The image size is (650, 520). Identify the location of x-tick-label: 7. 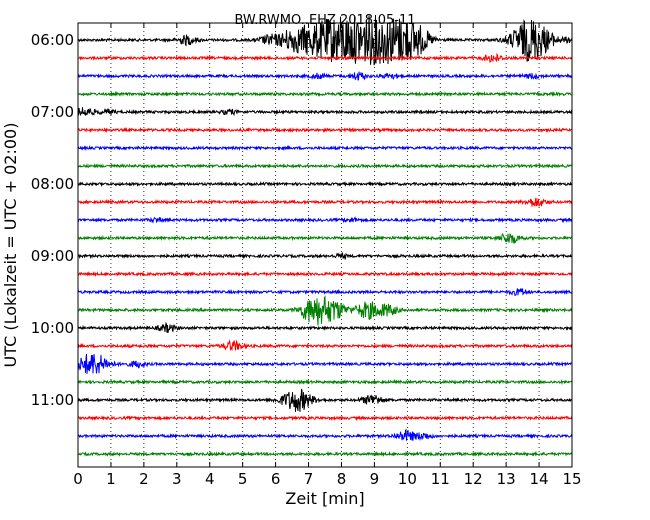
(309, 479).